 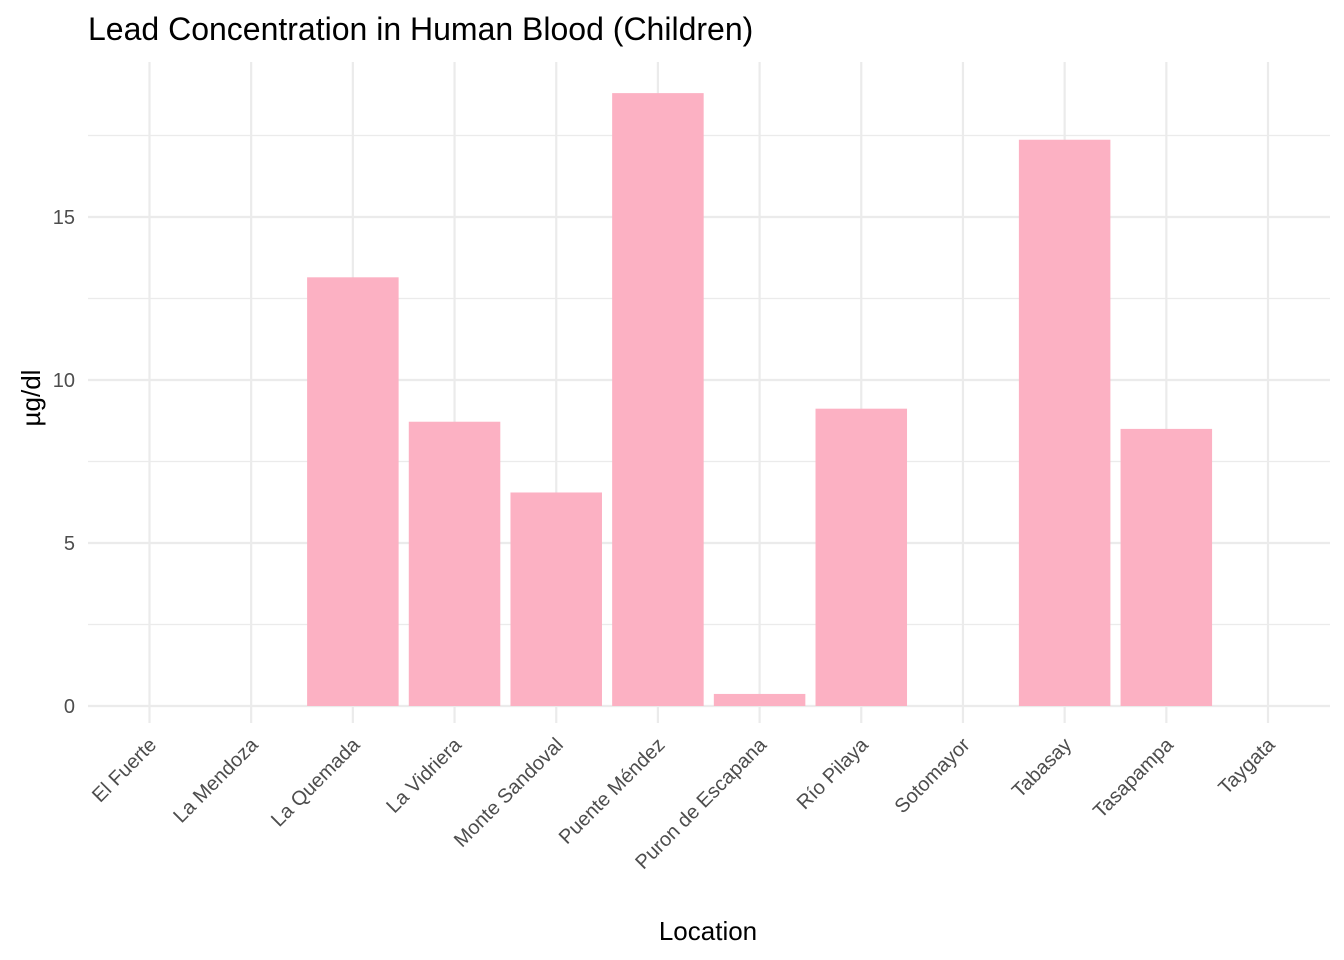 I want to click on y-tick-label: 10, so click(x=64, y=381).